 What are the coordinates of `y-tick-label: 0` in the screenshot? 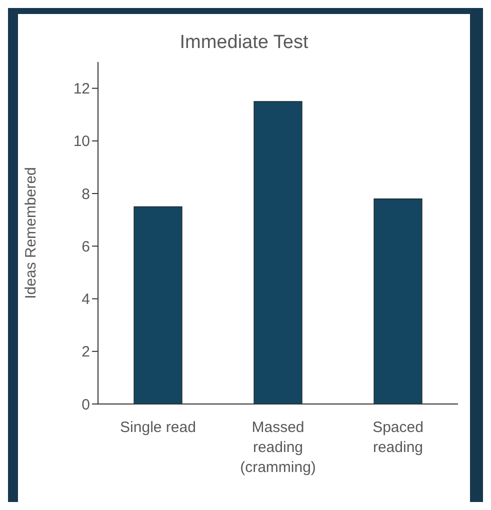 It's located at (86, 405).